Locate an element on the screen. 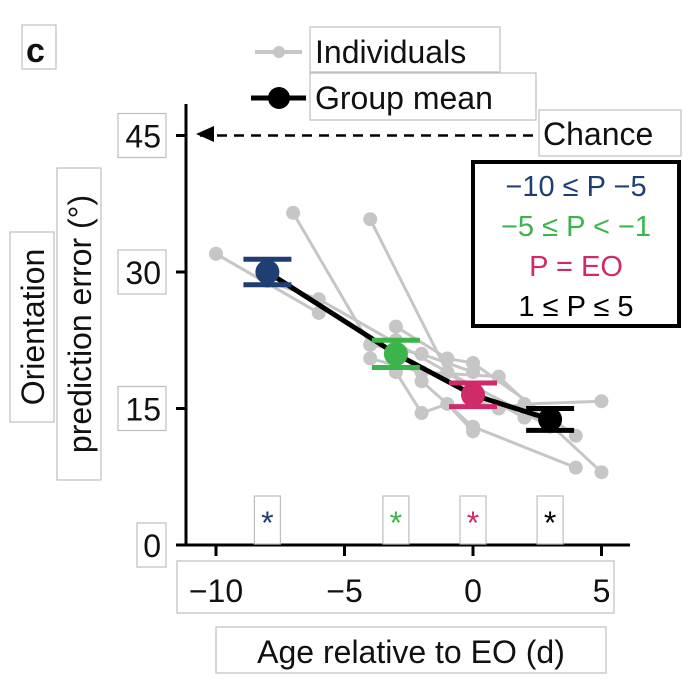 Image resolution: width=696 pixels, height=690 pixels. group-mean-layer is located at coordinates (409, 344).